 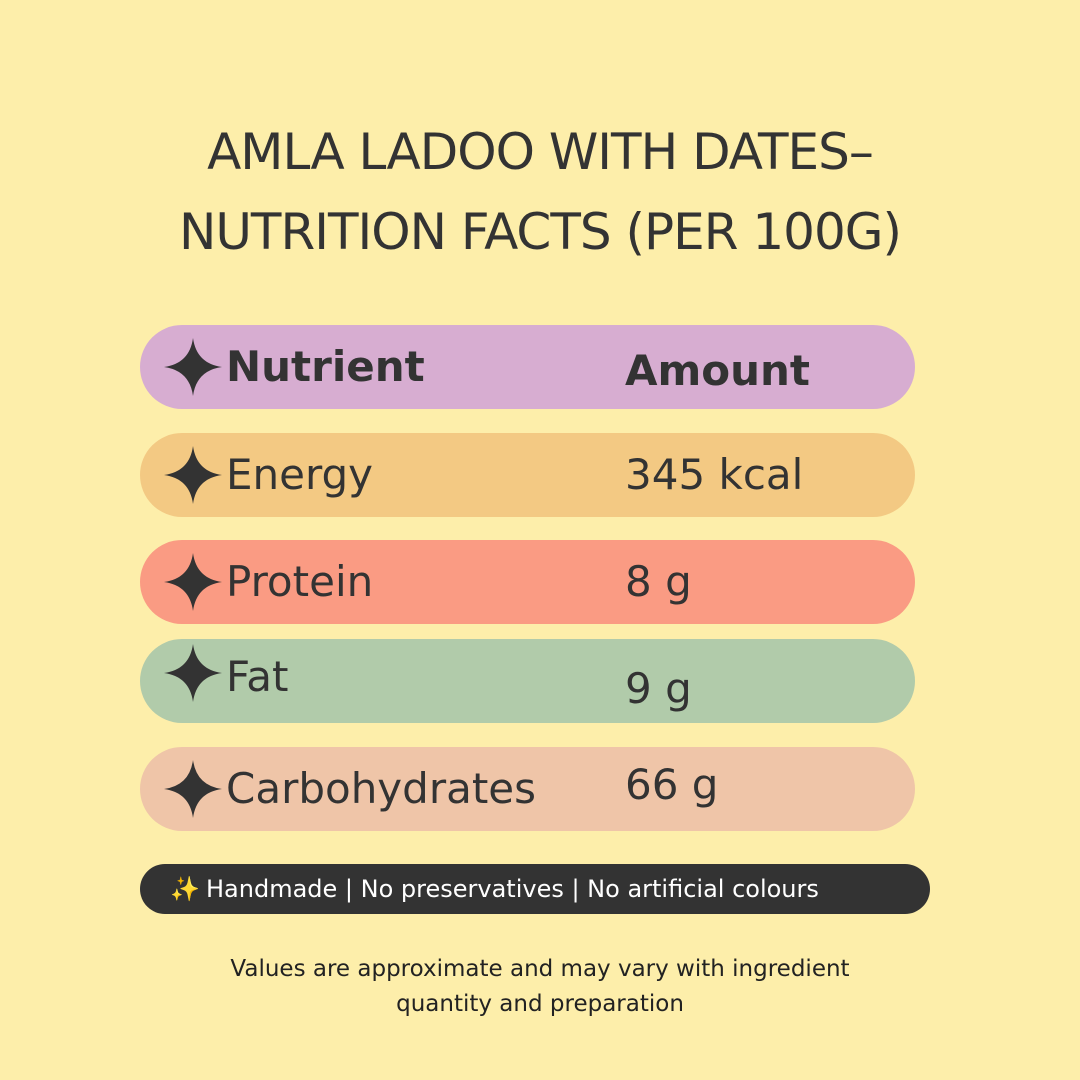 What do you see at coordinates (658, 688) in the screenshot?
I see `nutrient-amount: 9 g` at bounding box center [658, 688].